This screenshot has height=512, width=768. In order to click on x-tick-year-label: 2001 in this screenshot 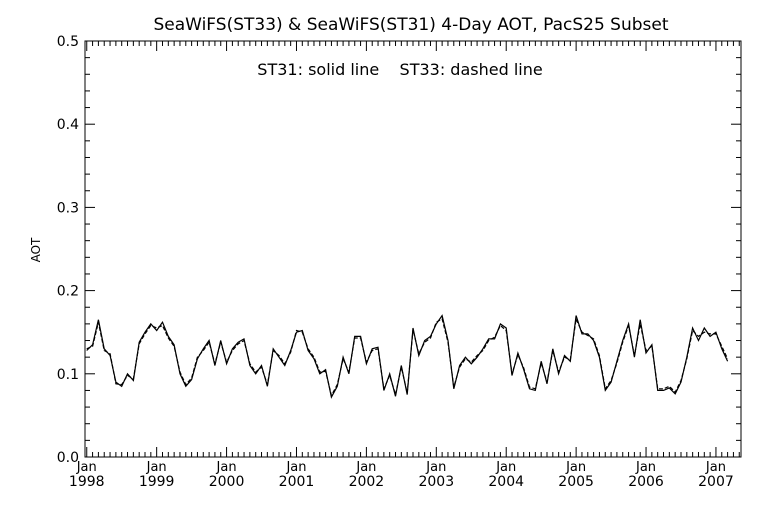, I will do `click(297, 482)`.